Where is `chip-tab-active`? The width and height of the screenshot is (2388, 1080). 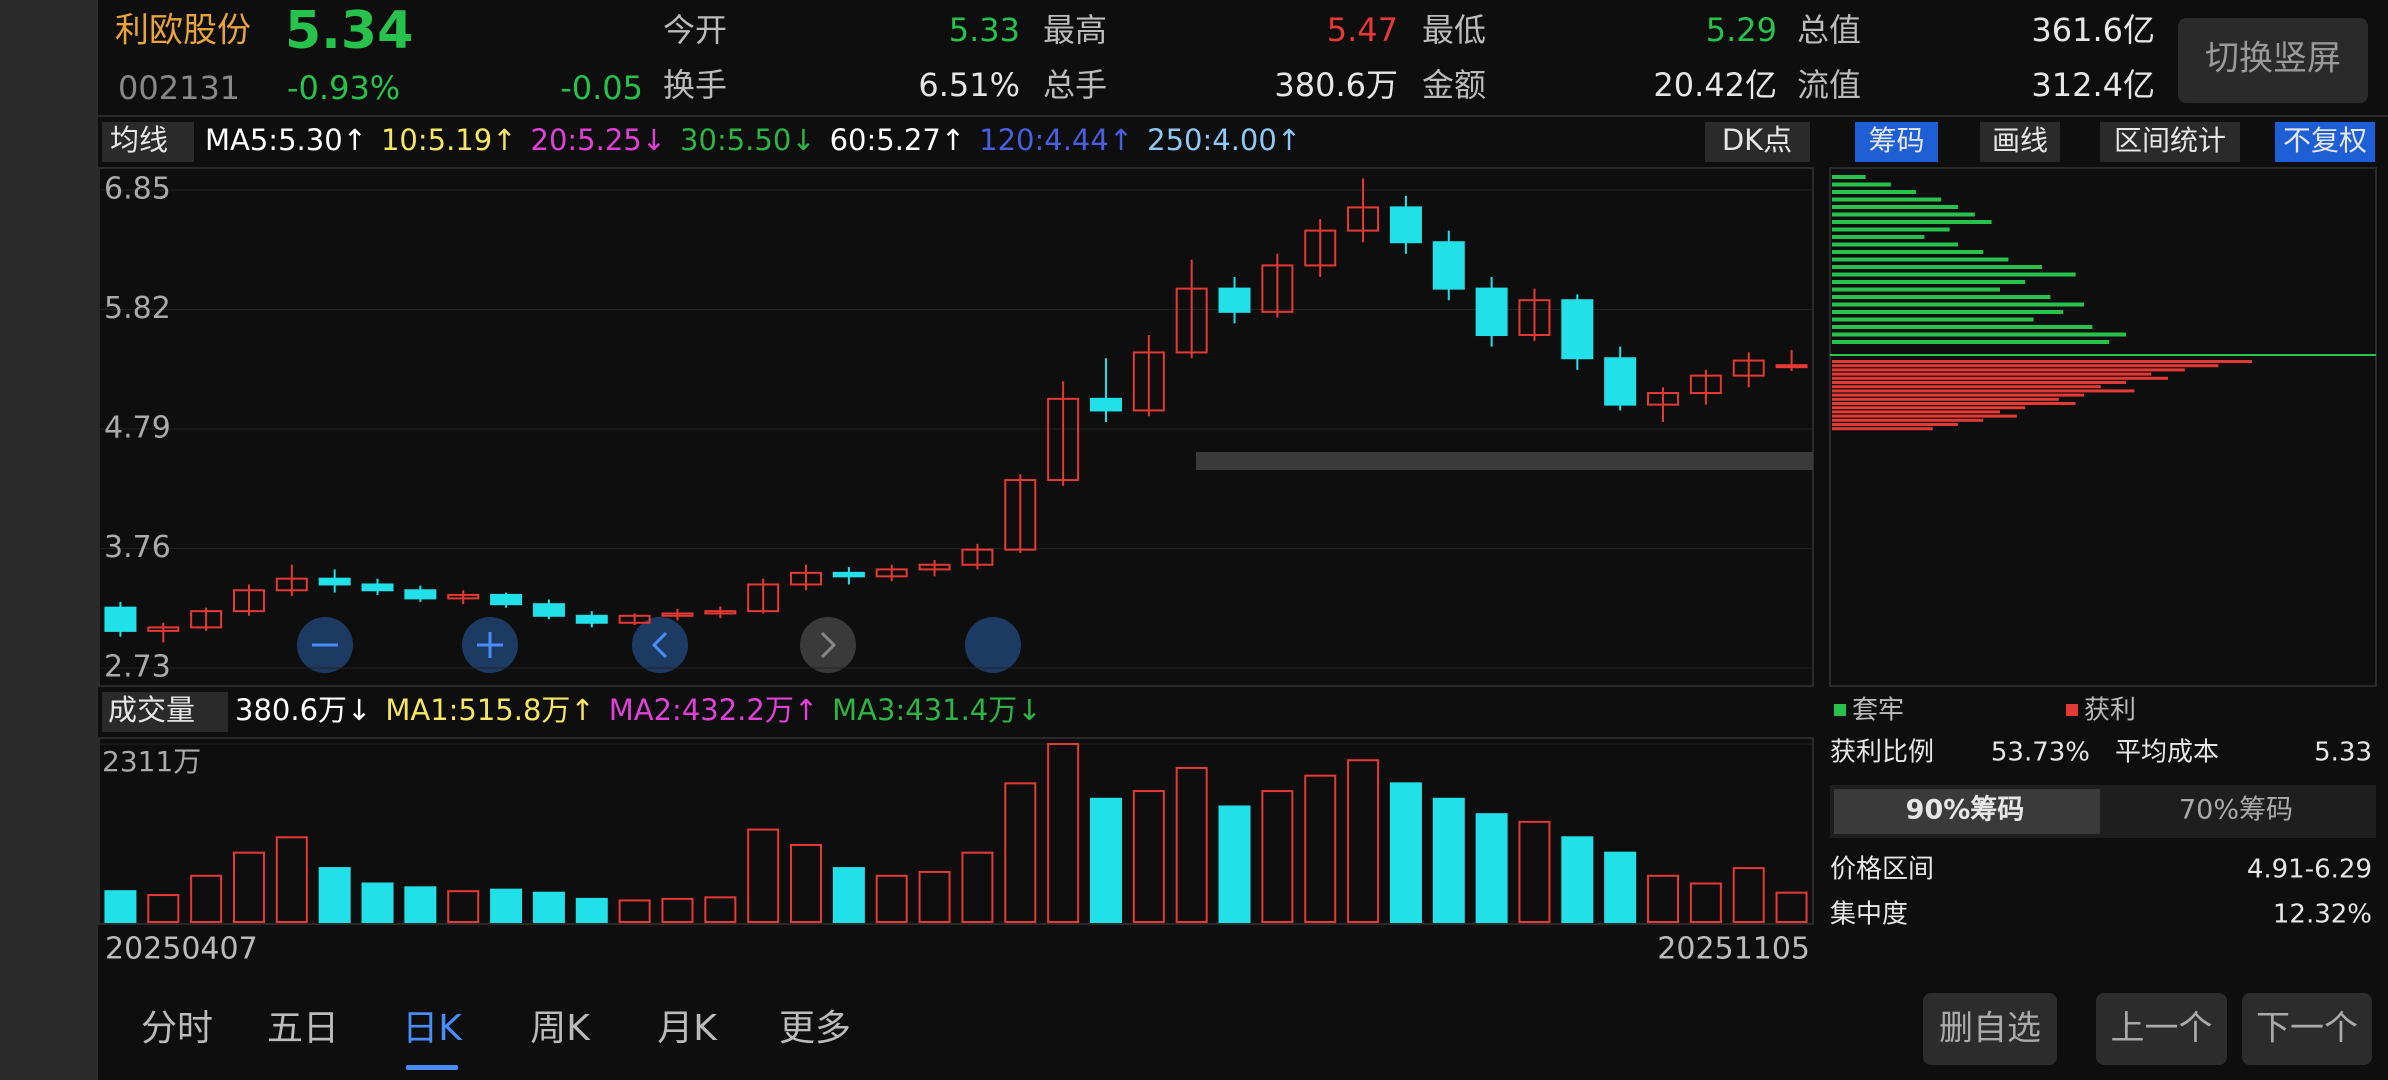
chip-tab-active is located at coordinates (1967, 811).